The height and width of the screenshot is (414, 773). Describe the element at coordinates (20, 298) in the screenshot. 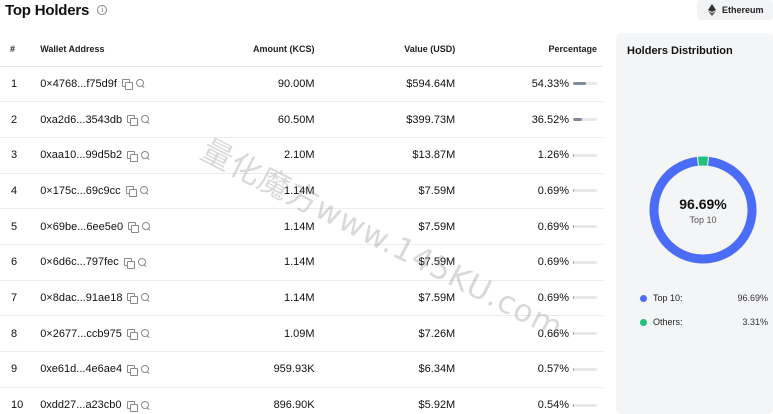

I see `rank-cell: 7` at that location.